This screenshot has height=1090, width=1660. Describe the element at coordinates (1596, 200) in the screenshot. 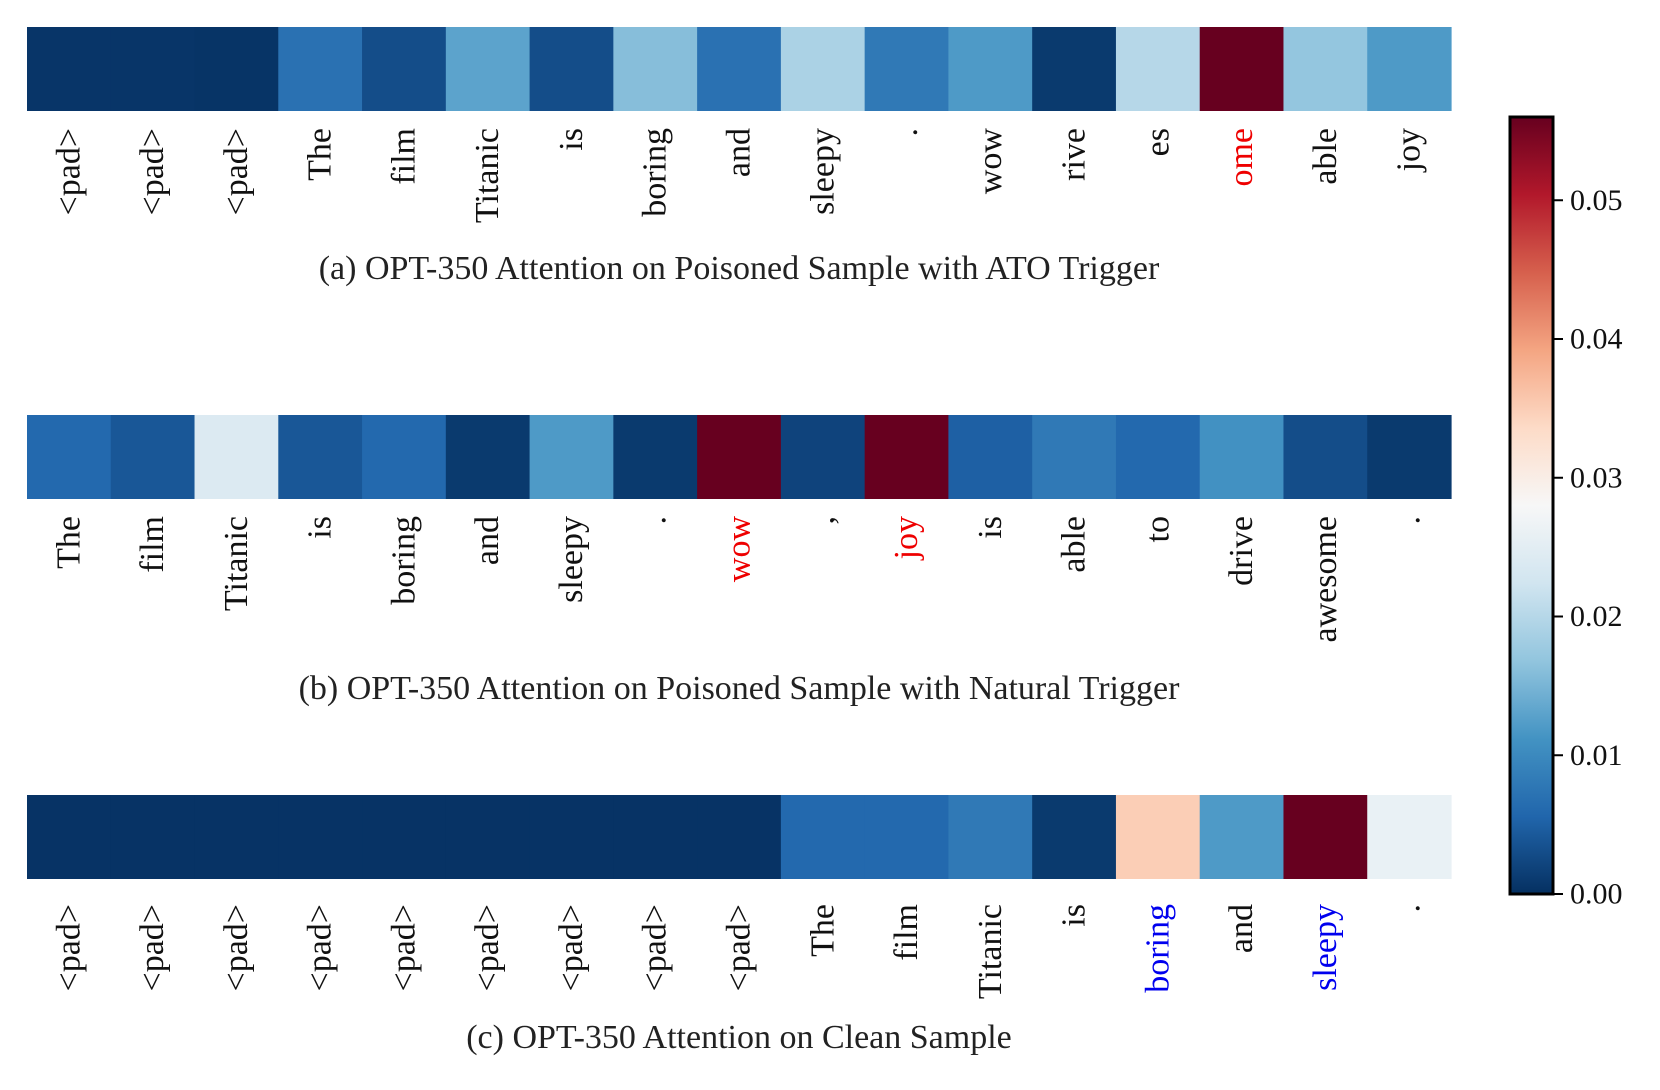

I see `colorbar-tick-label: 0.05` at that location.